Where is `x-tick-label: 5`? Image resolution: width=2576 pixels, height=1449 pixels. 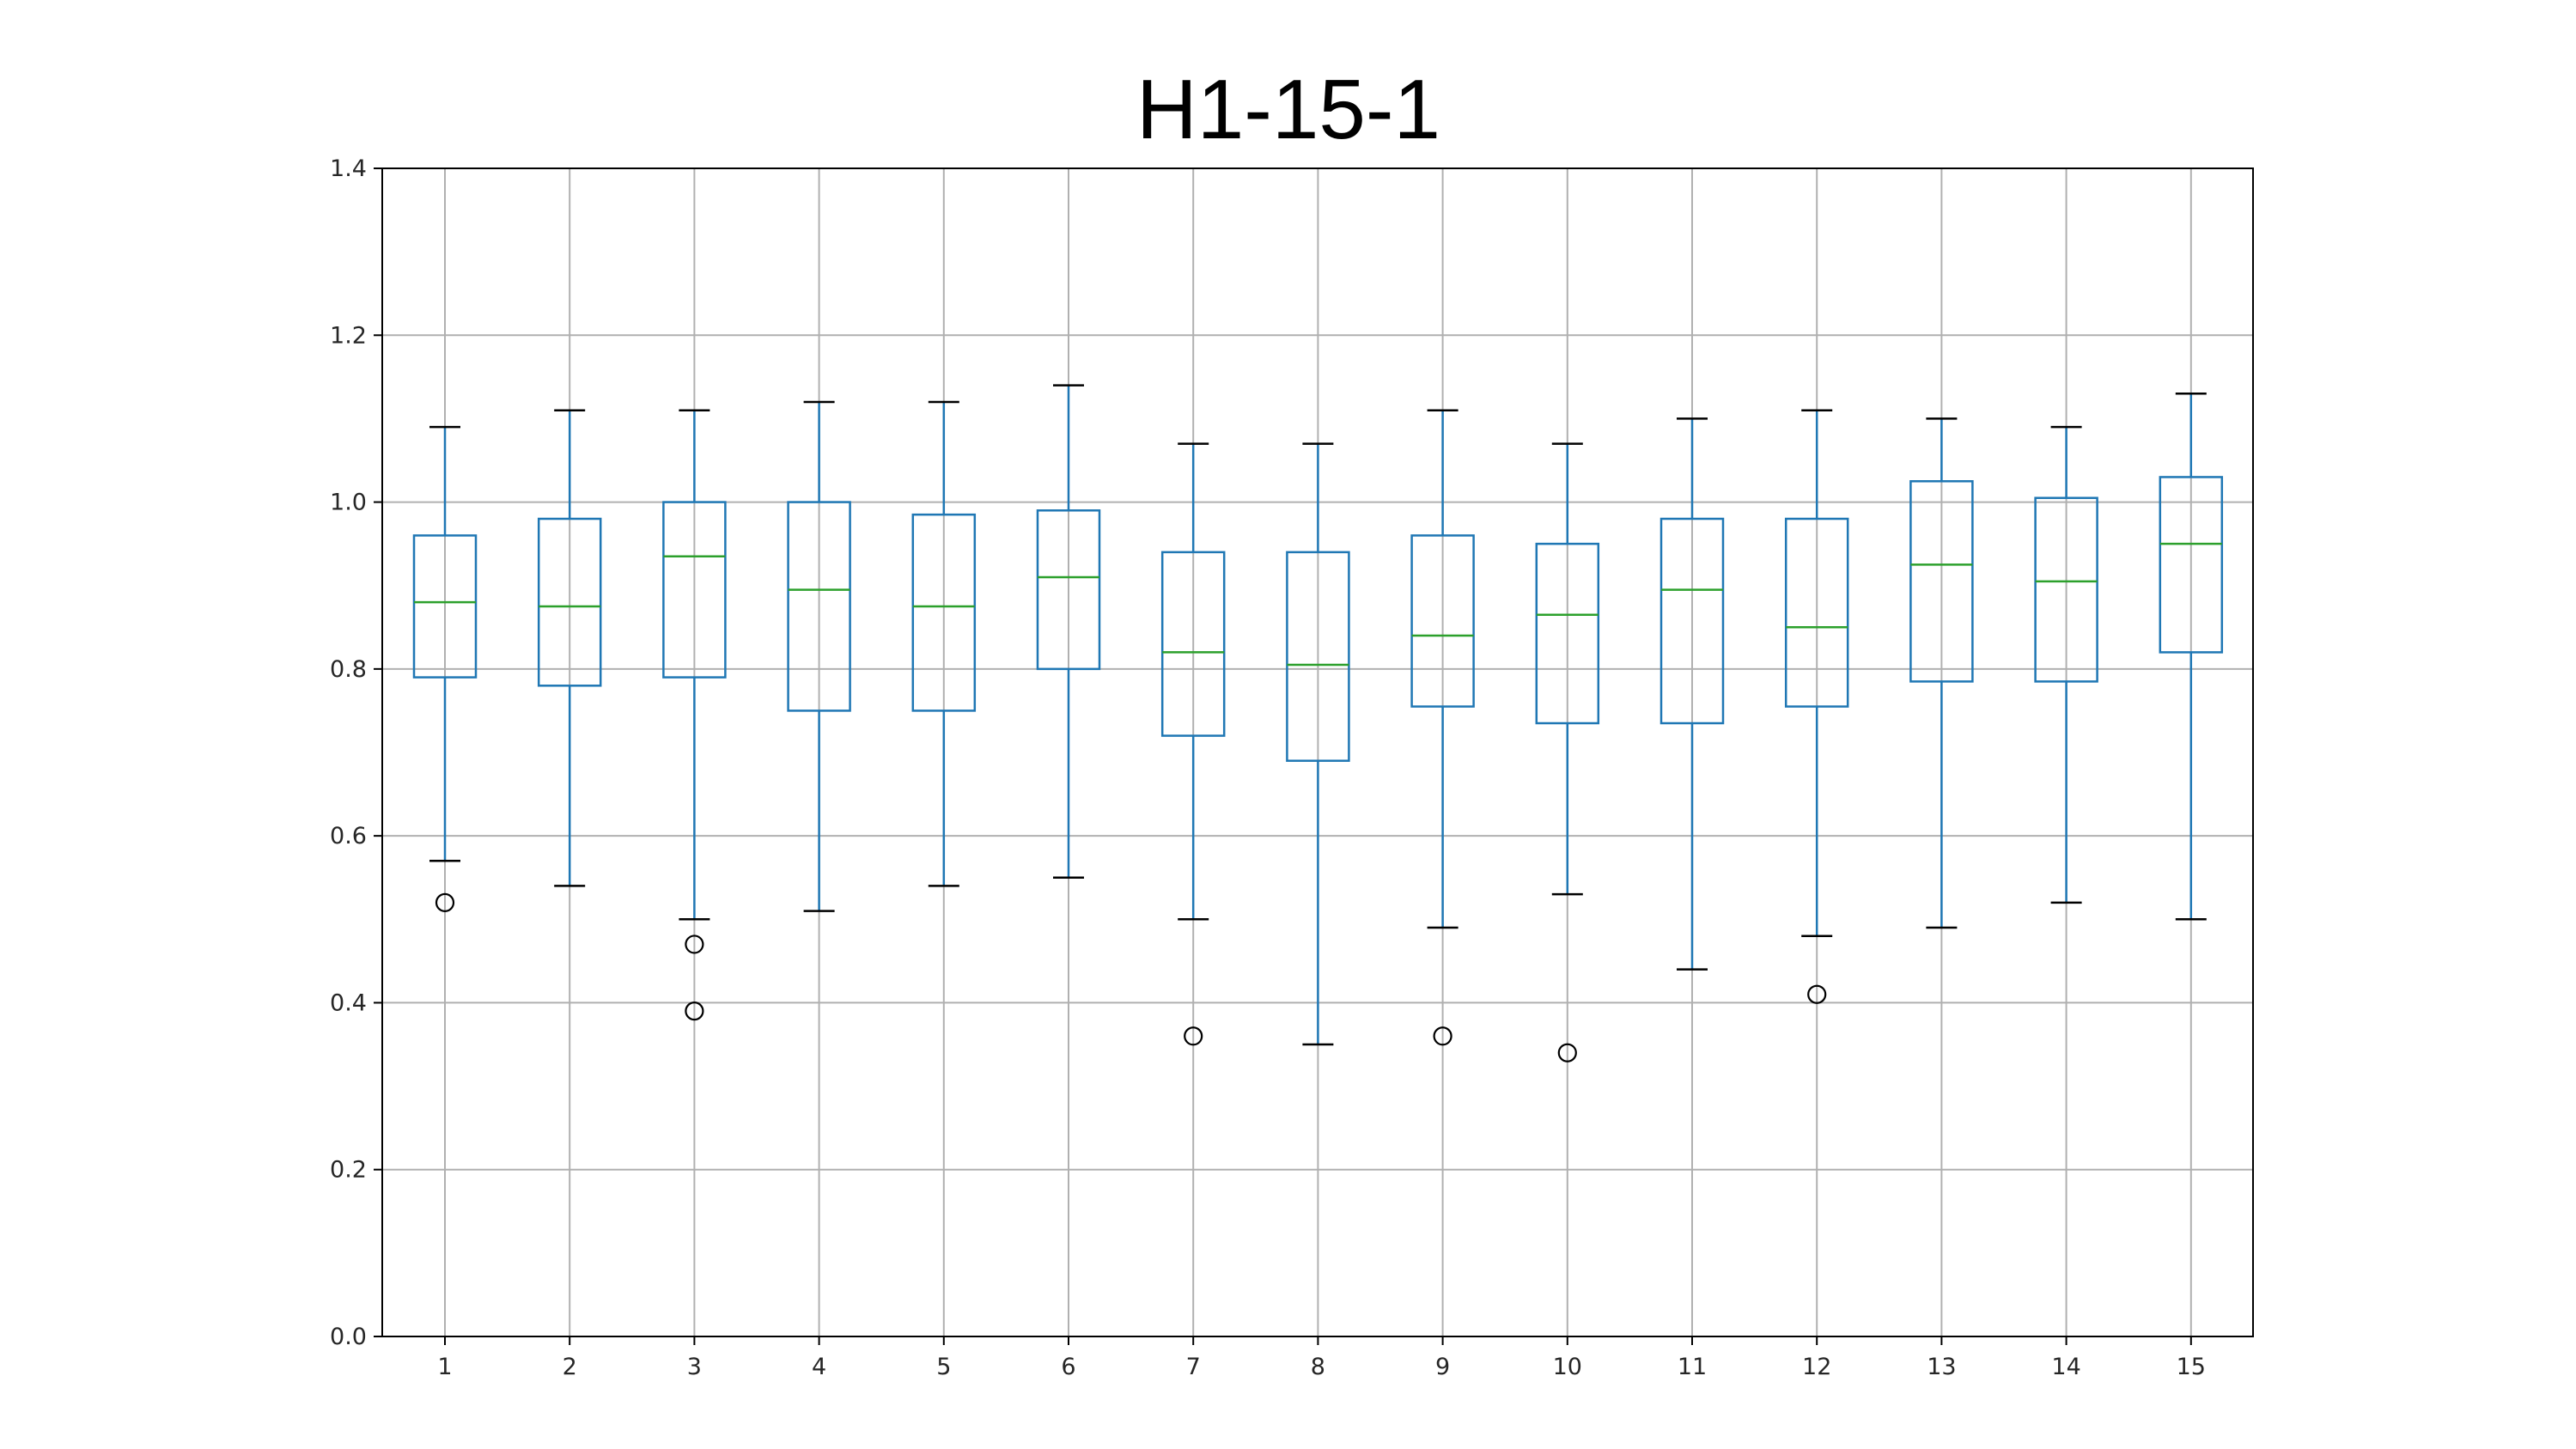
x-tick-label: 5 is located at coordinates (943, 1367).